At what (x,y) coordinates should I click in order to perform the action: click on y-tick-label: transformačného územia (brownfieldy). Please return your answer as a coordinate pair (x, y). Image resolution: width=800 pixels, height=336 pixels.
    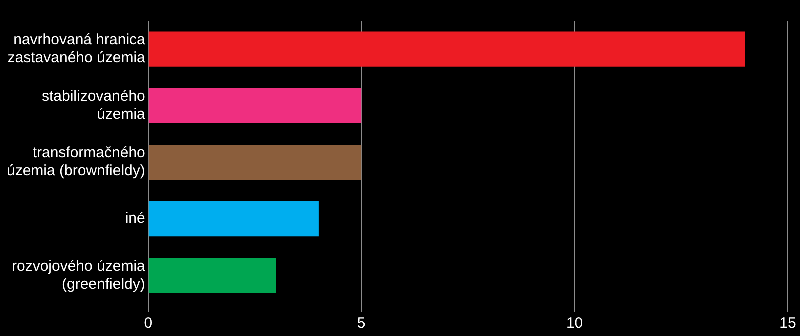
    Looking at the image, I should click on (76, 162).